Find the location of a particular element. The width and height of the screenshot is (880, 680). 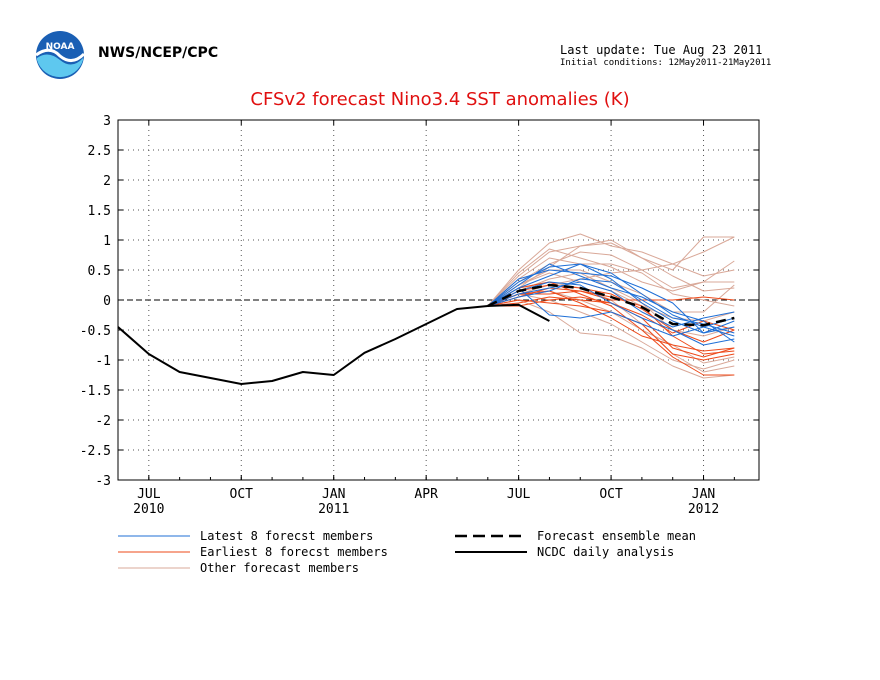

y-tick-label: -1 is located at coordinates (103, 361).